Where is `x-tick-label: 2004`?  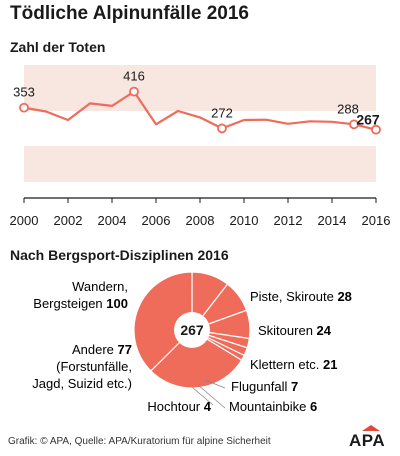
x-tick-label: 2004 is located at coordinates (112, 220).